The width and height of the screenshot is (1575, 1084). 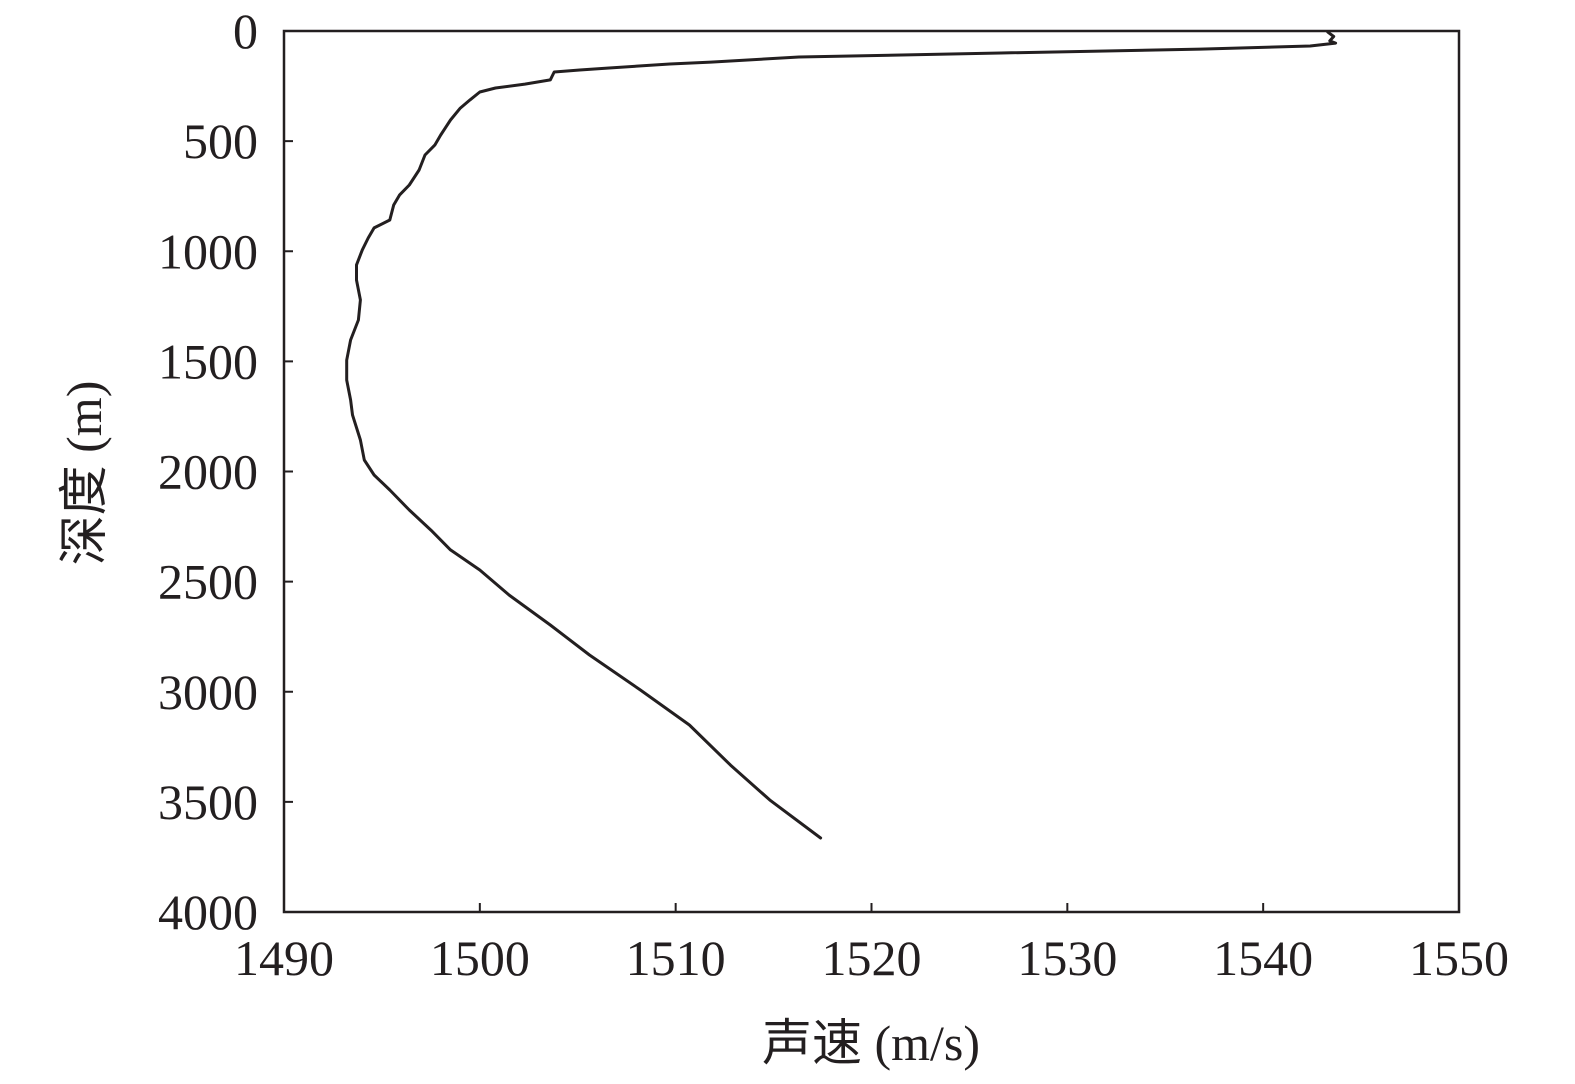 What do you see at coordinates (1459, 958) in the screenshot?
I see `x-tick-label: 1550` at bounding box center [1459, 958].